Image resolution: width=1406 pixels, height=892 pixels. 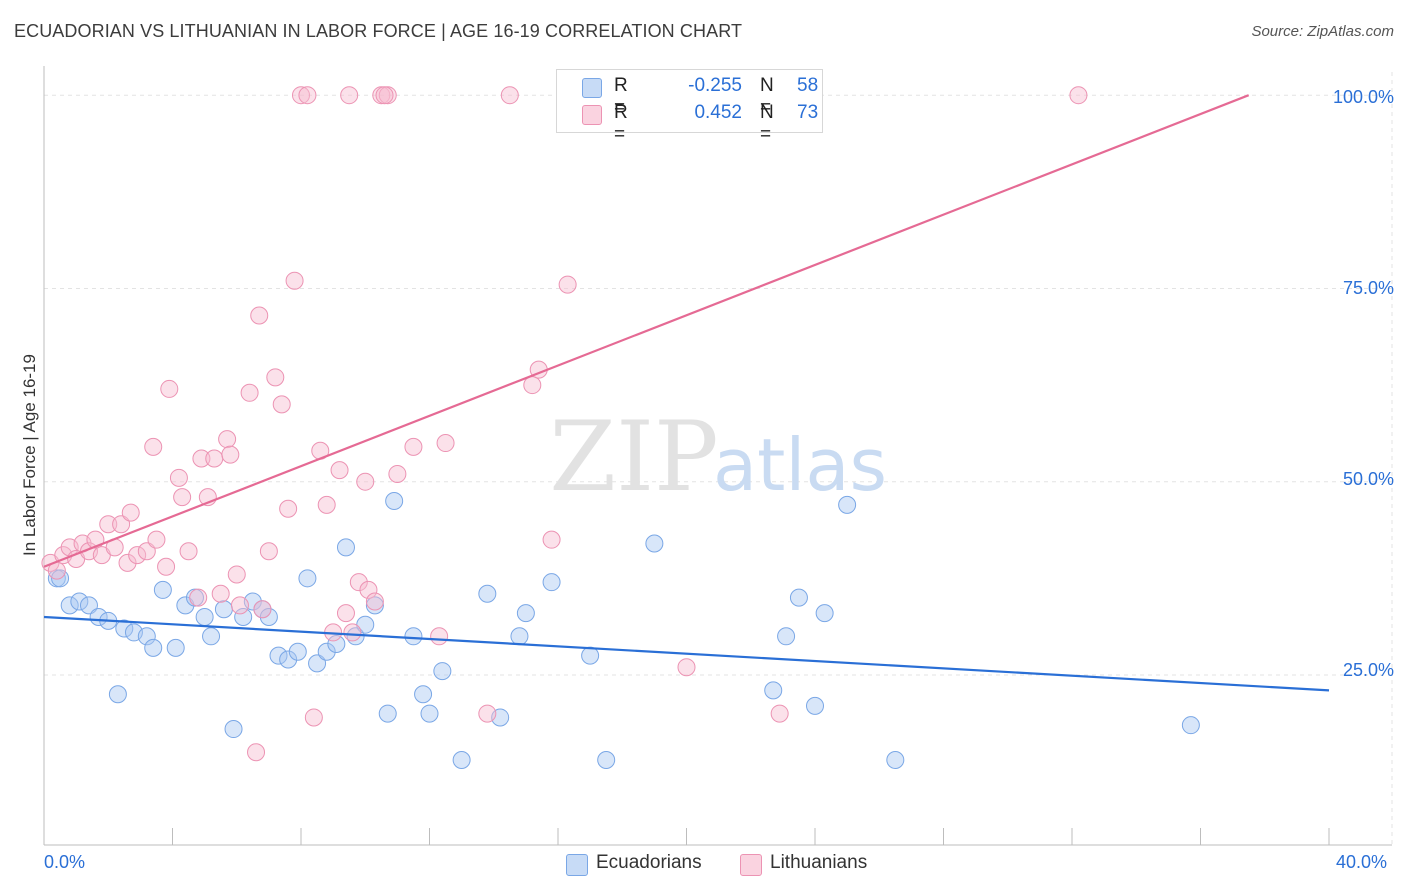 I want to click on correlation-legend: R = -0.255 N = 58 R = 0.452 N = 73, so click(x=689, y=107).